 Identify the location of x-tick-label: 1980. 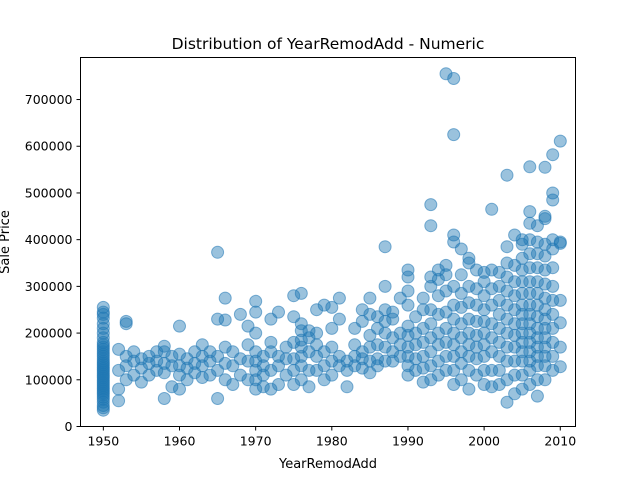
(332, 441).